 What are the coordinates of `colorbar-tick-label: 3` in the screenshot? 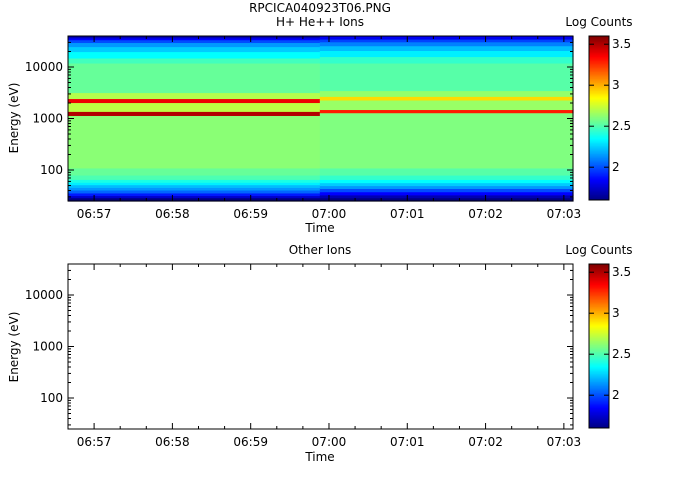 It's located at (616, 85).